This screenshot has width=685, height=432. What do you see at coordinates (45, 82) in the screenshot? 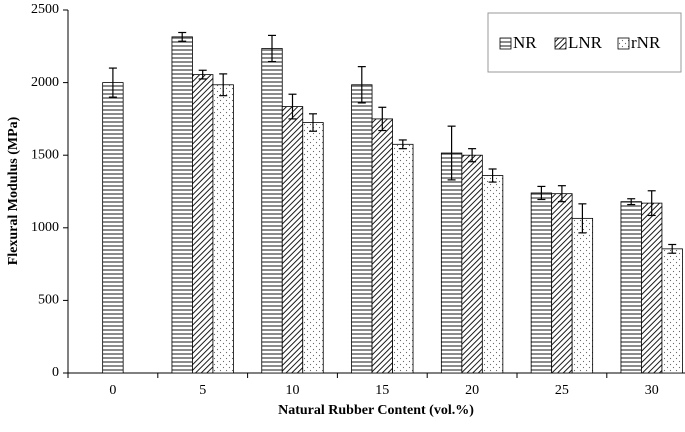
I see `y-tick-label: 2000` at bounding box center [45, 82].